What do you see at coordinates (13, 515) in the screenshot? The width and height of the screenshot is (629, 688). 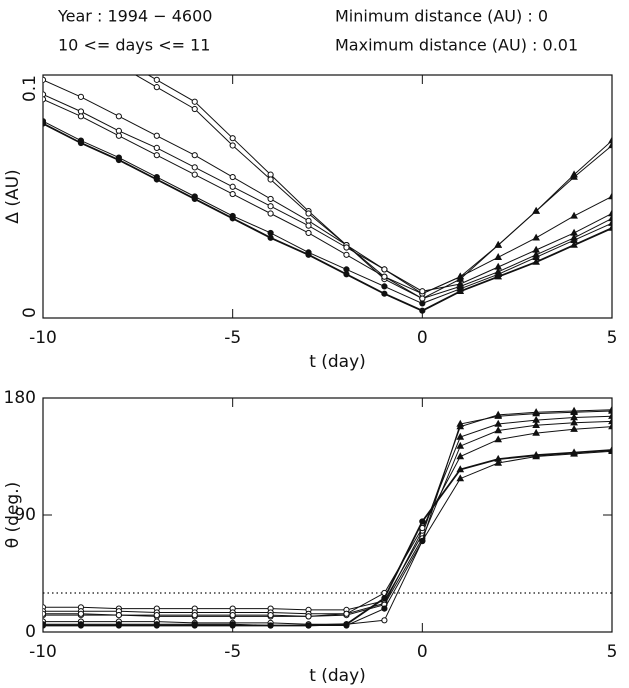 I see `y-axis-title: θ (deg.)` at bounding box center [13, 515].